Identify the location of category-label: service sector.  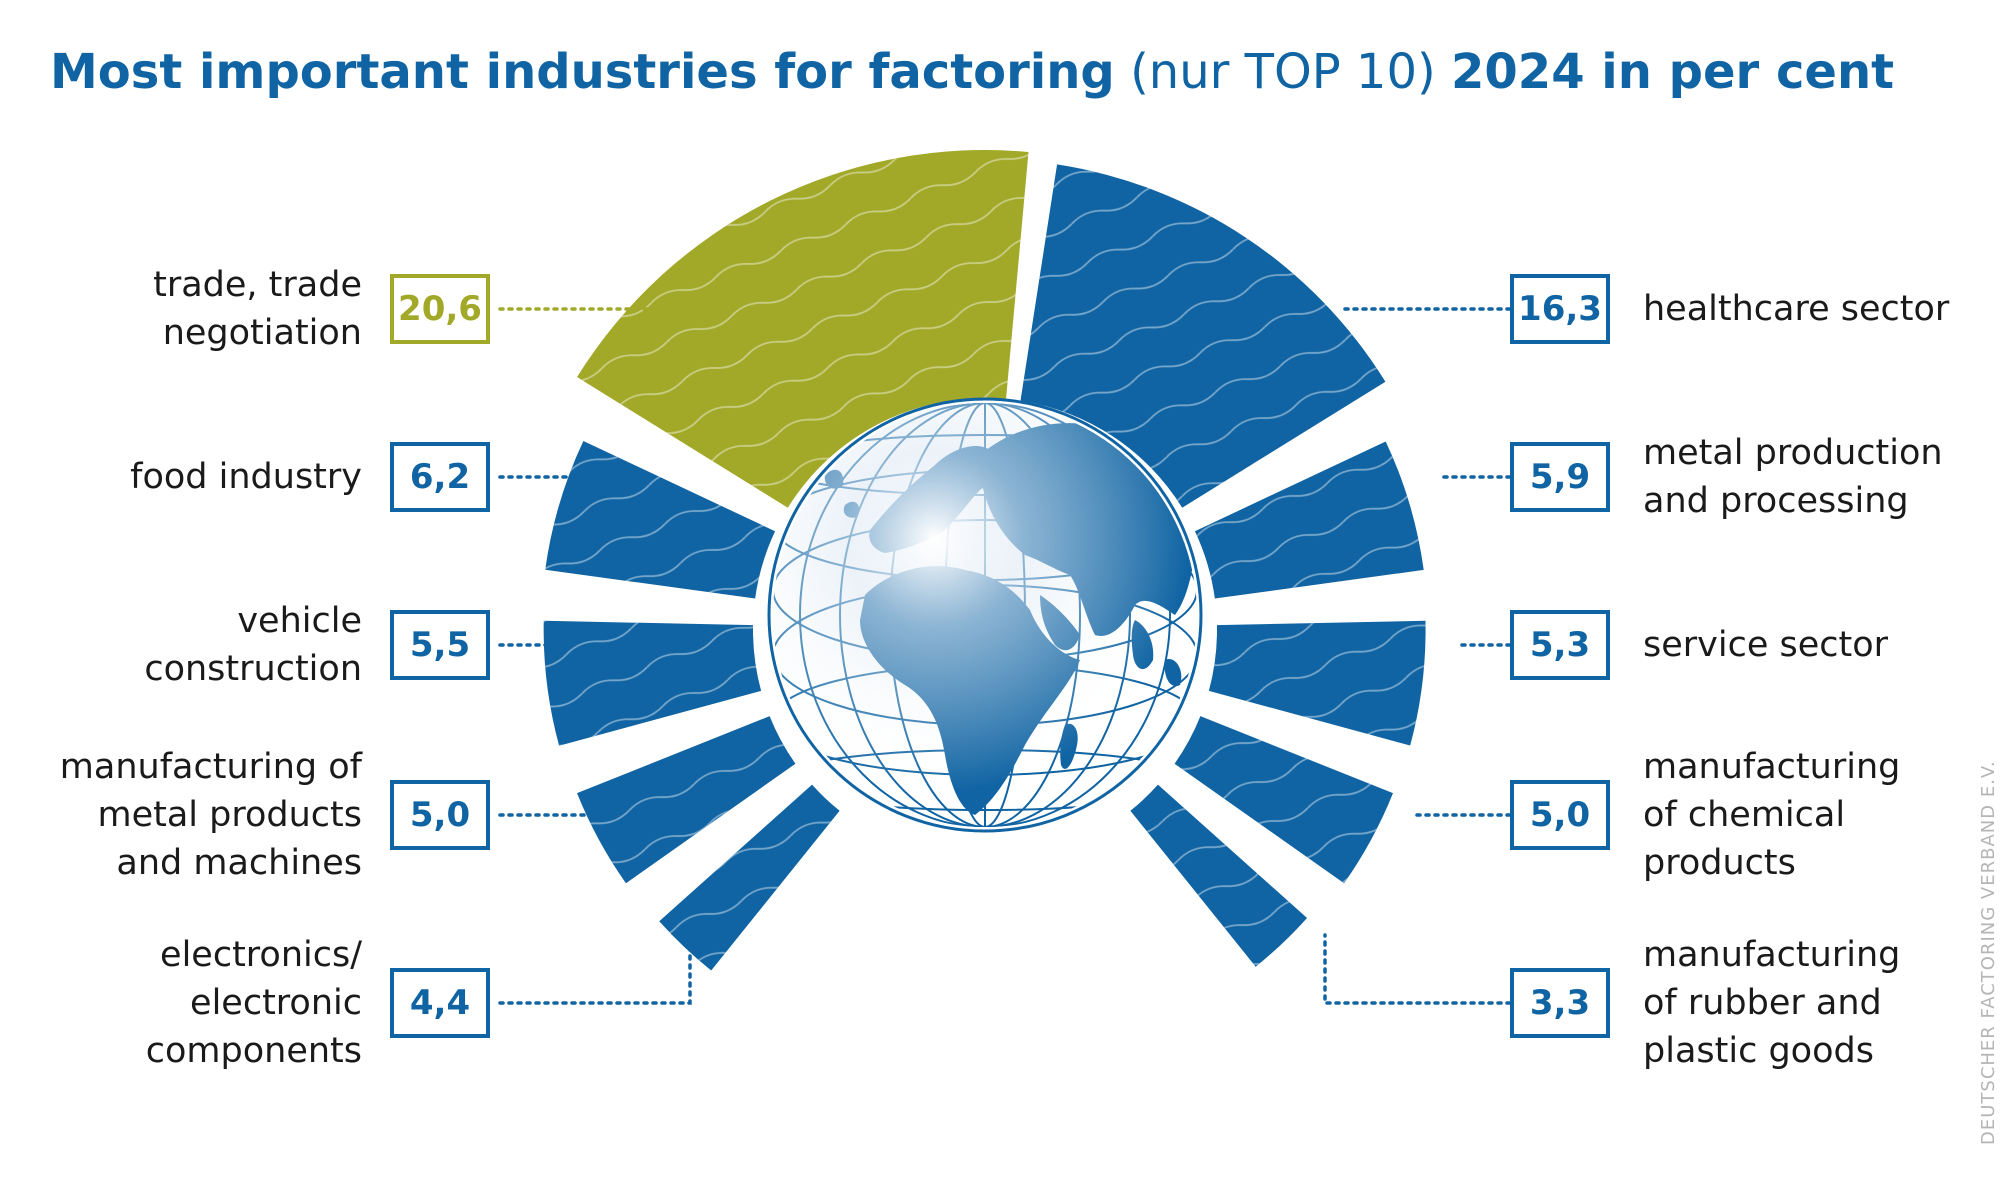
(1815, 645).